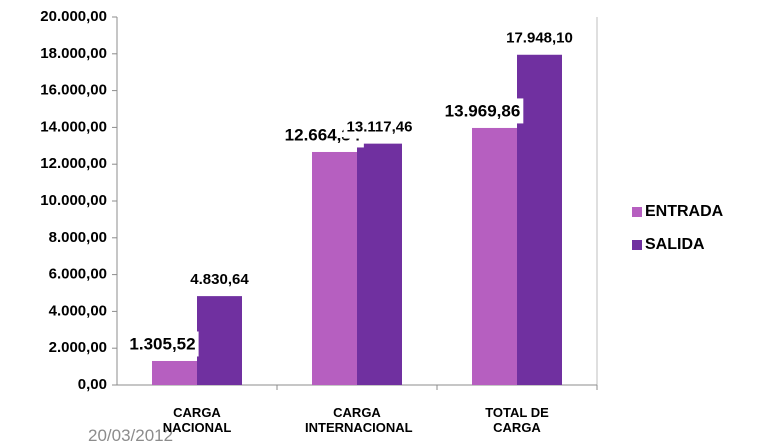  Describe the element at coordinates (131, 435) in the screenshot. I see `footer-date: 20/03/2012` at that location.